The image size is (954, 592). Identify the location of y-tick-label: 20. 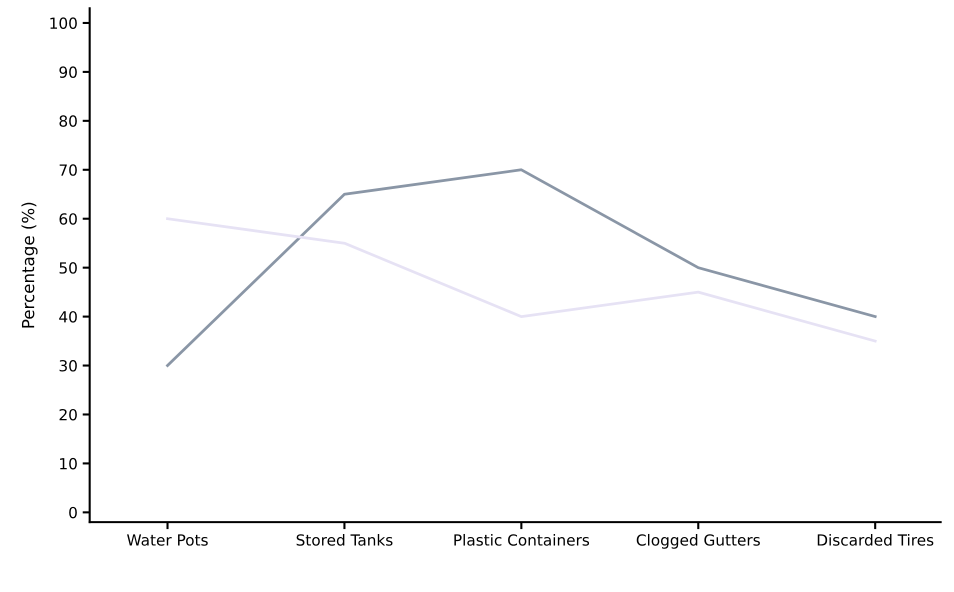
(68, 414).